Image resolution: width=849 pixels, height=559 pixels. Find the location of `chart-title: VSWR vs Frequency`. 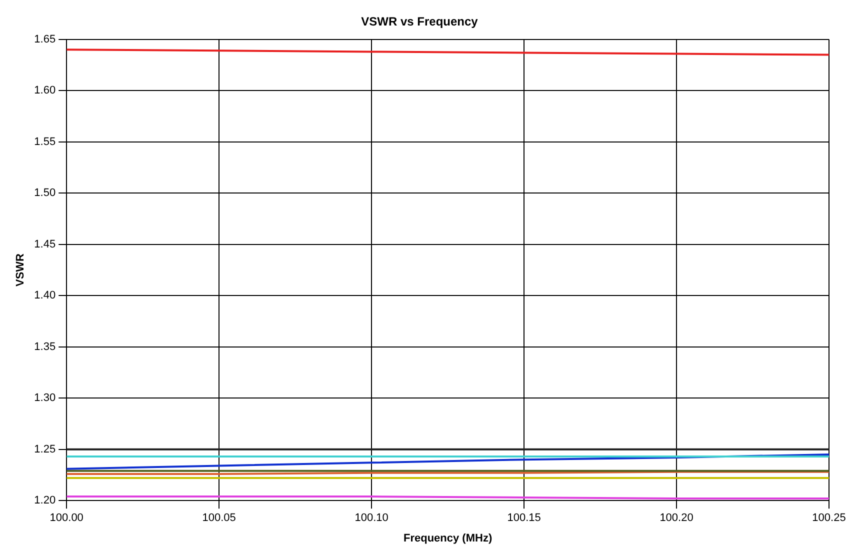

chart-title: VSWR vs Frequency is located at coordinates (419, 21).